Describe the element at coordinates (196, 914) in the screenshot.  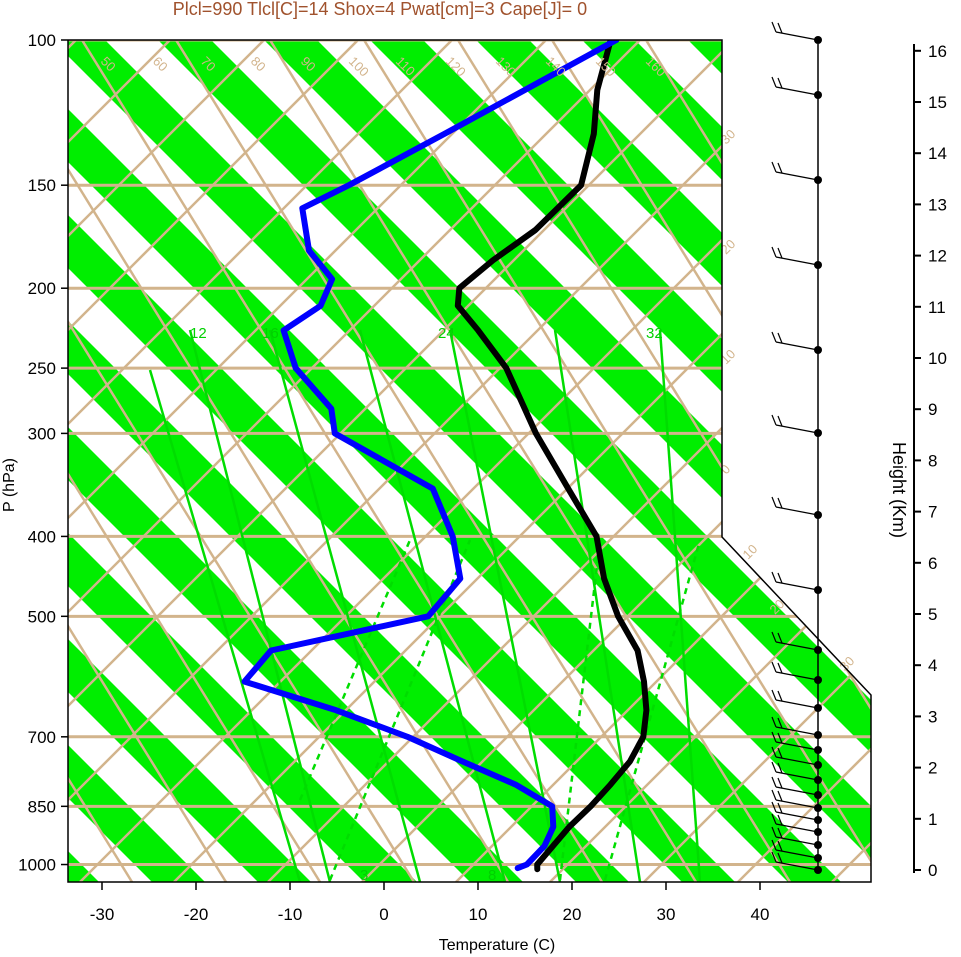
I see `temperature-tick-label: -20` at that location.